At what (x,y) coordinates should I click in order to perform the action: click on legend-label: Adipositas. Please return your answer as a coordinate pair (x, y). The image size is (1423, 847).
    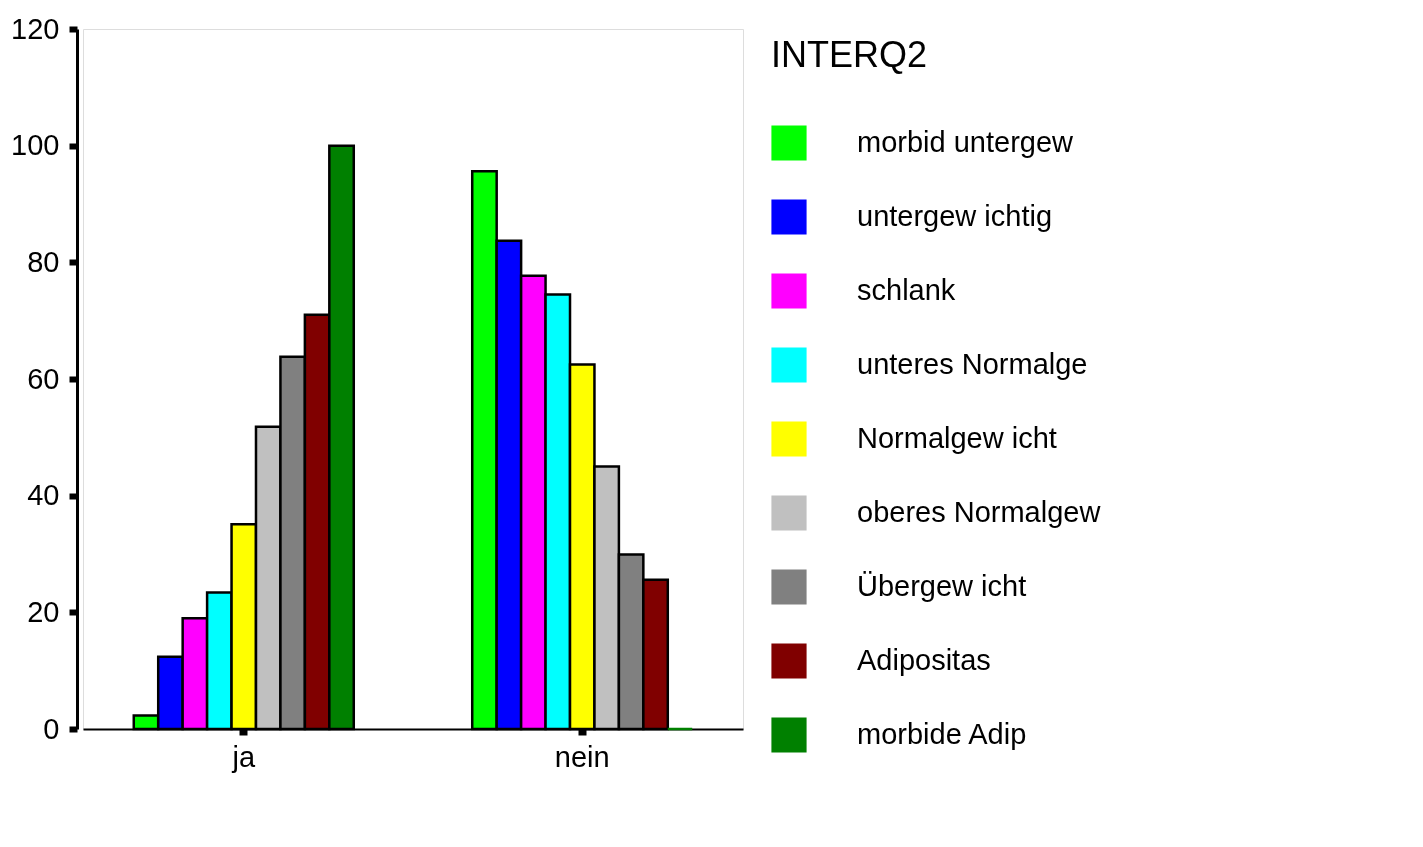
    Looking at the image, I should click on (924, 660).